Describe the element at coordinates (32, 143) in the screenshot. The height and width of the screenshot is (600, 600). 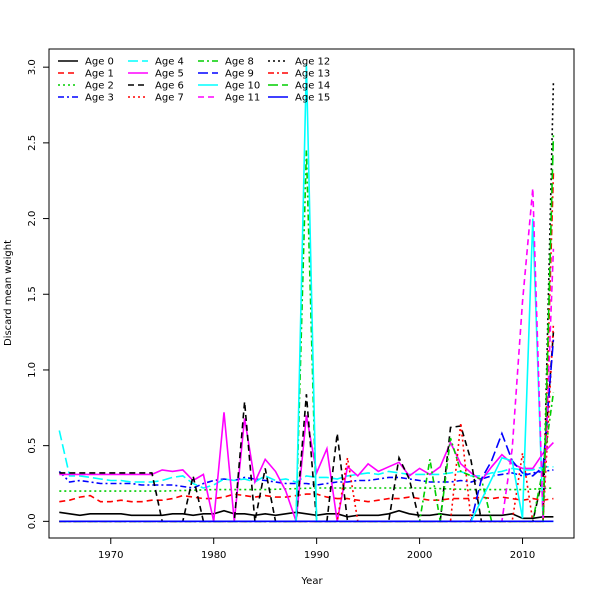
I see `y-tick-label: 2.5` at that location.